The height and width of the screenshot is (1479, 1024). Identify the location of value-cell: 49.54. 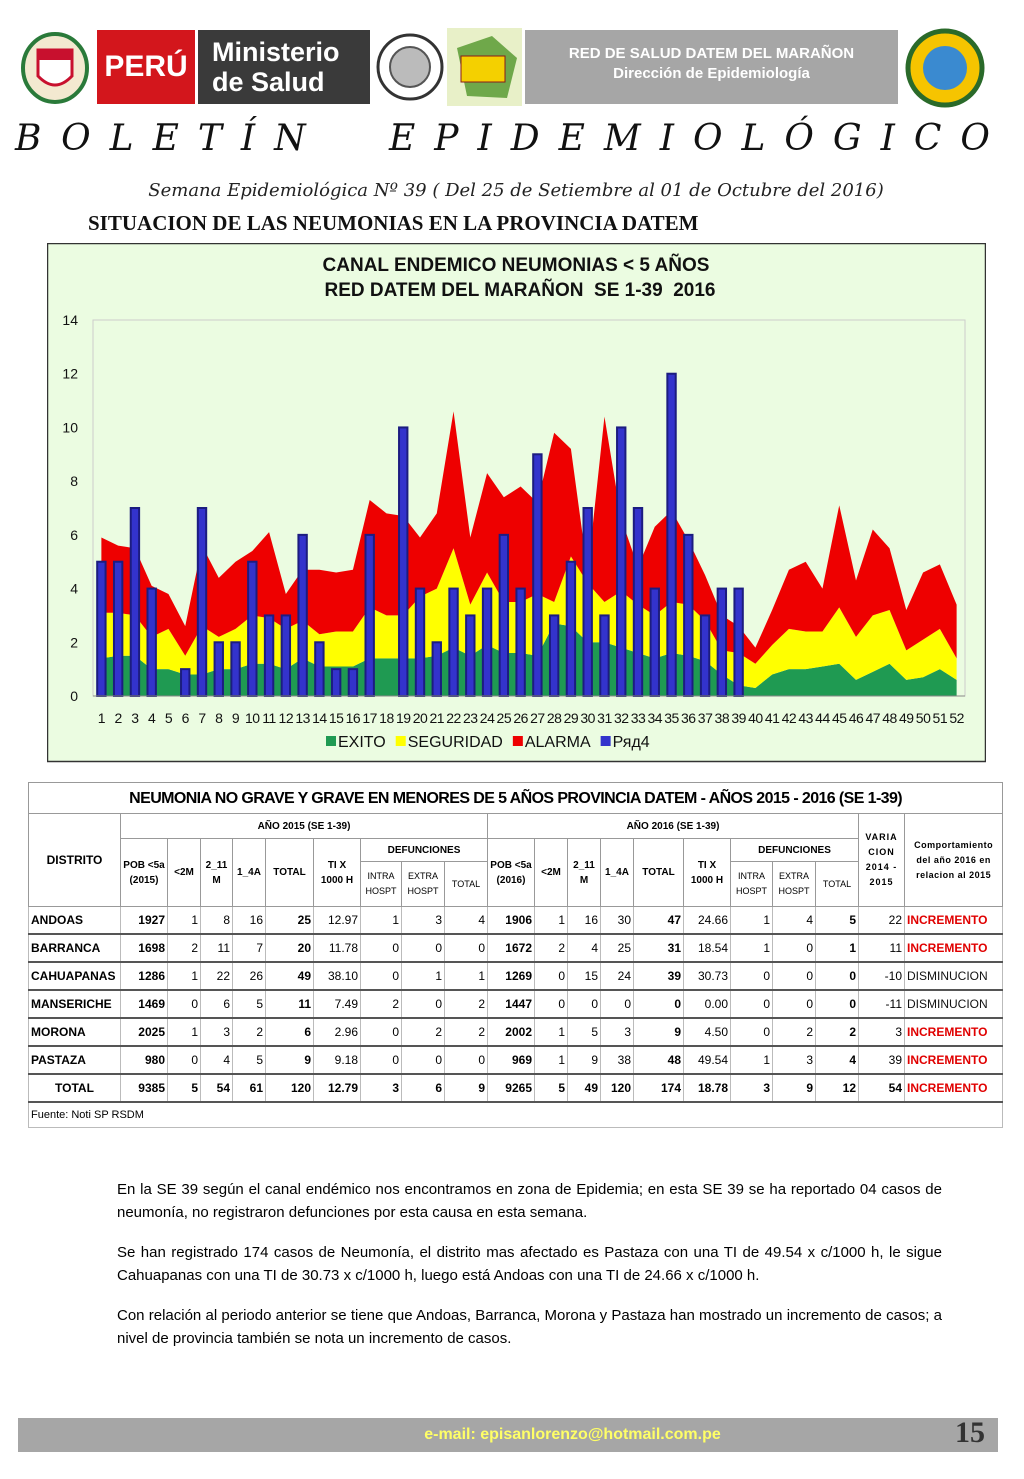
(707, 1060).